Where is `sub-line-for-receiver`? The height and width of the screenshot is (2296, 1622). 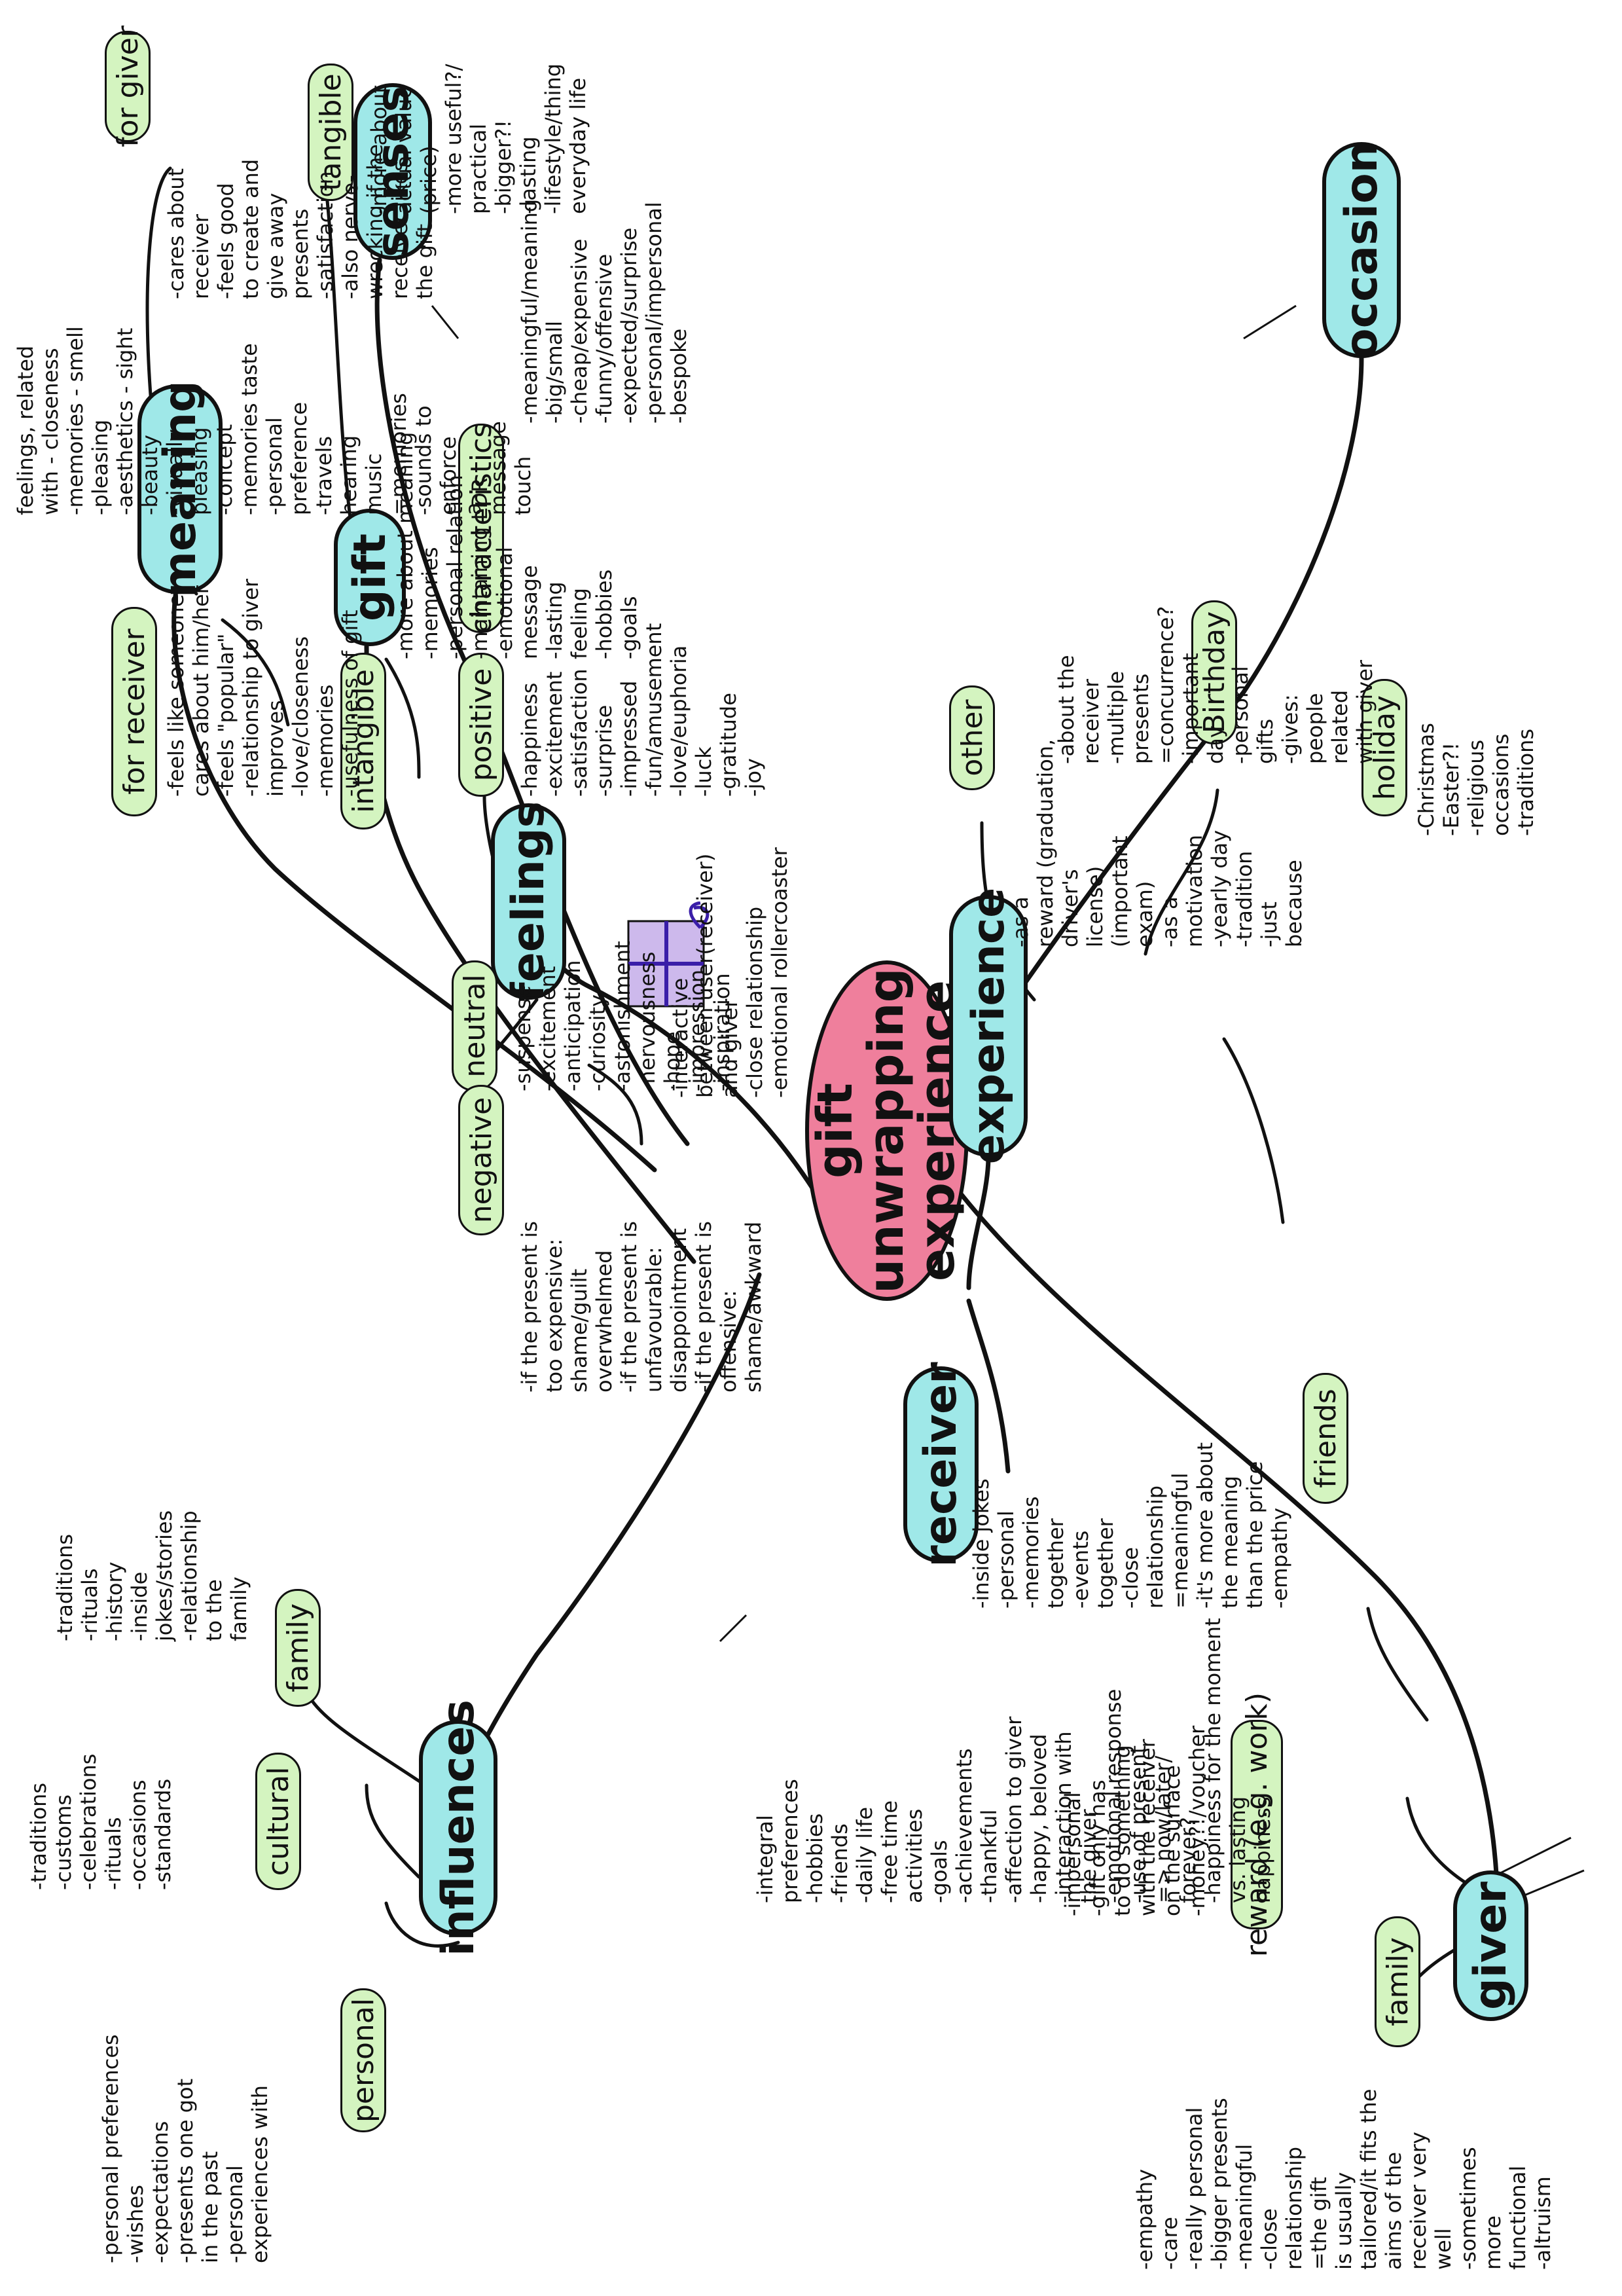
sub-line-for-receiver is located at coordinates (255, 672).